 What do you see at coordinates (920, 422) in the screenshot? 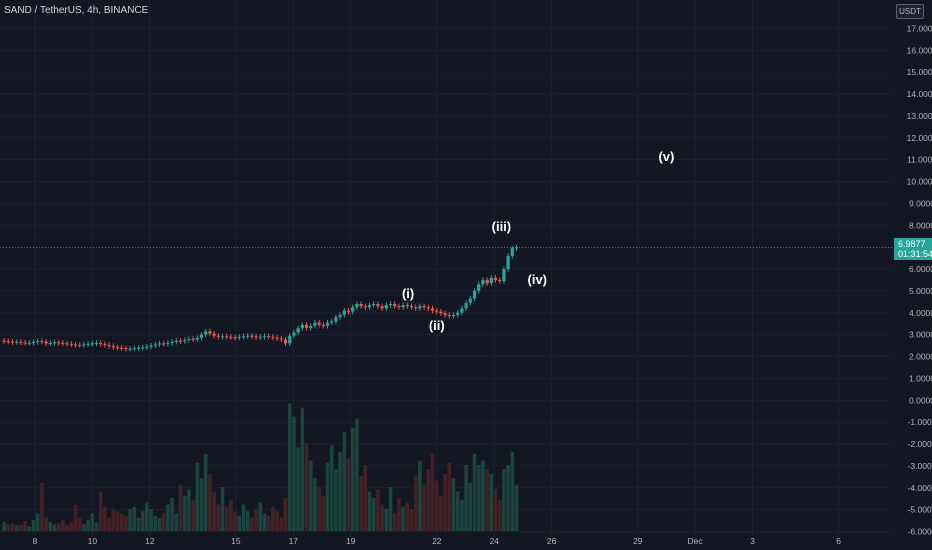
I see `price-tick-label: -1.0000` at bounding box center [920, 422].